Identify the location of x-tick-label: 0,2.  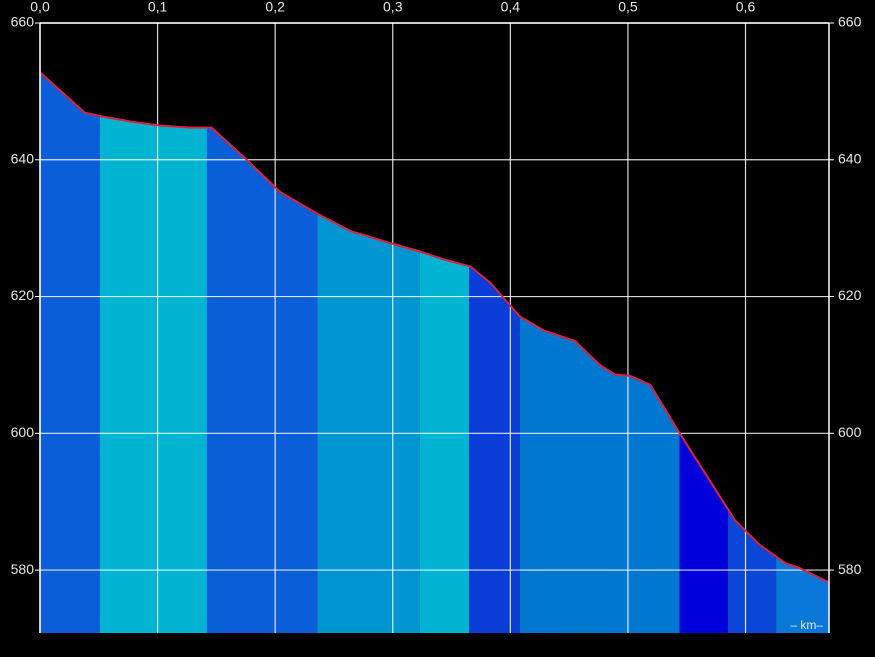
(275, 7).